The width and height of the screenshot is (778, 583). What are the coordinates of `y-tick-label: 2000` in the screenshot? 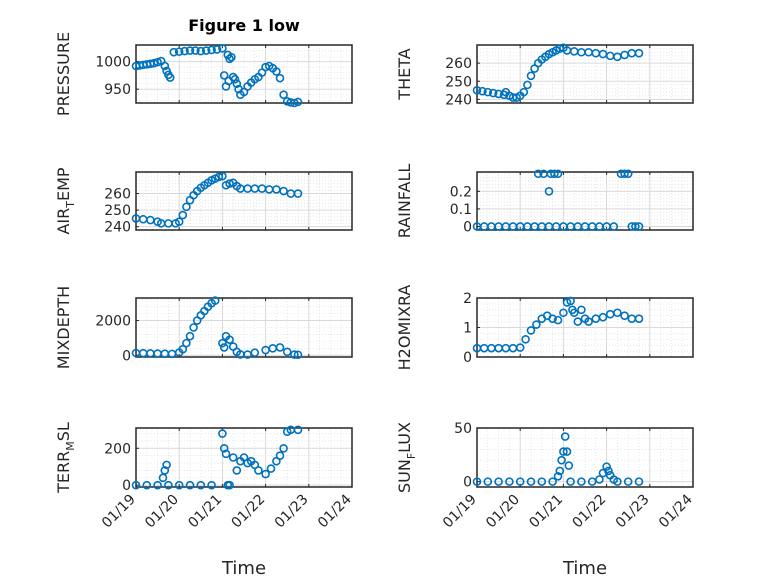 It's located at (113, 322).